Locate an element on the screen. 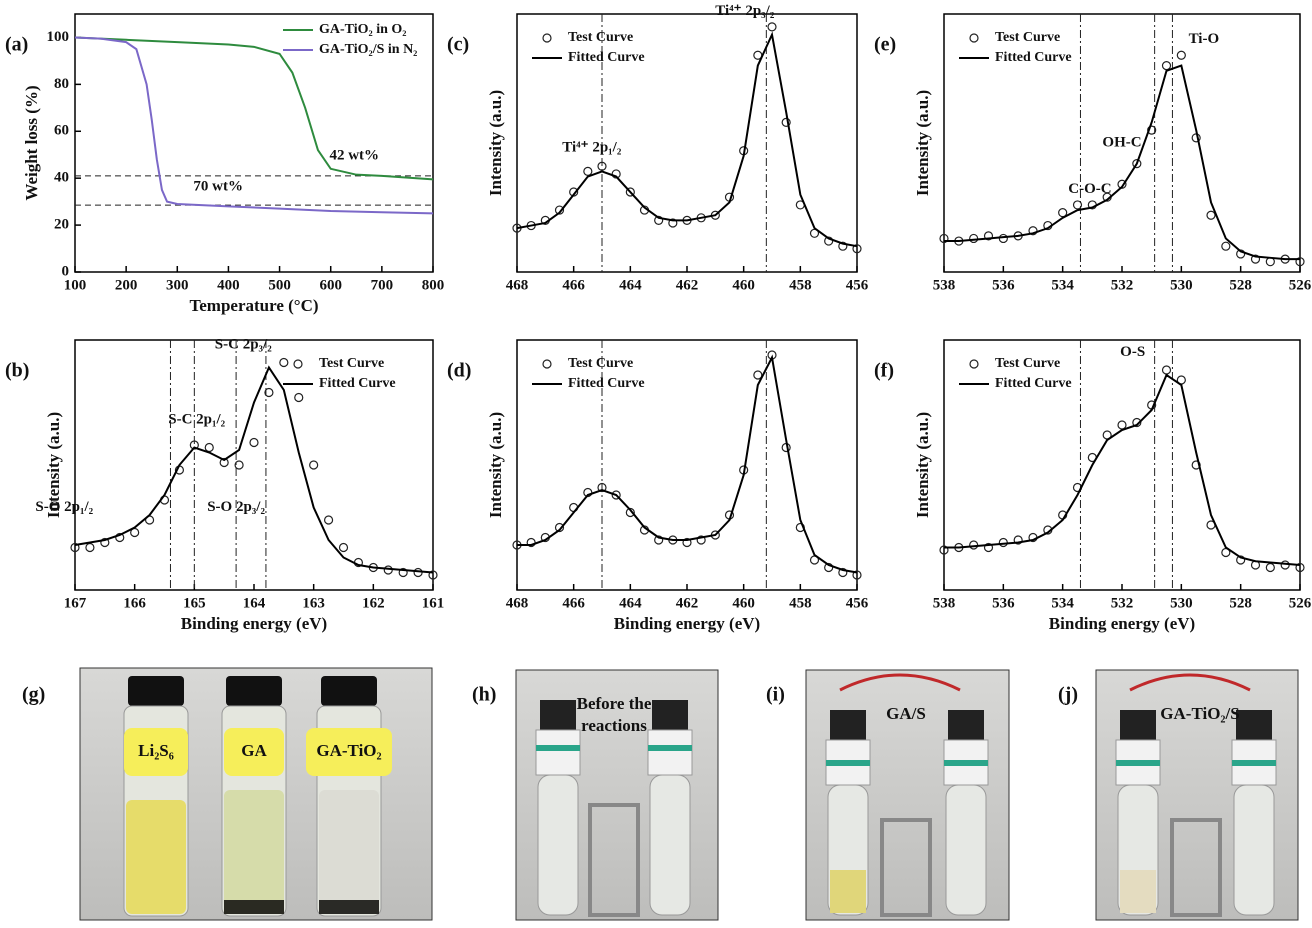  photo-caption: Before the is located at coordinates (614, 703).